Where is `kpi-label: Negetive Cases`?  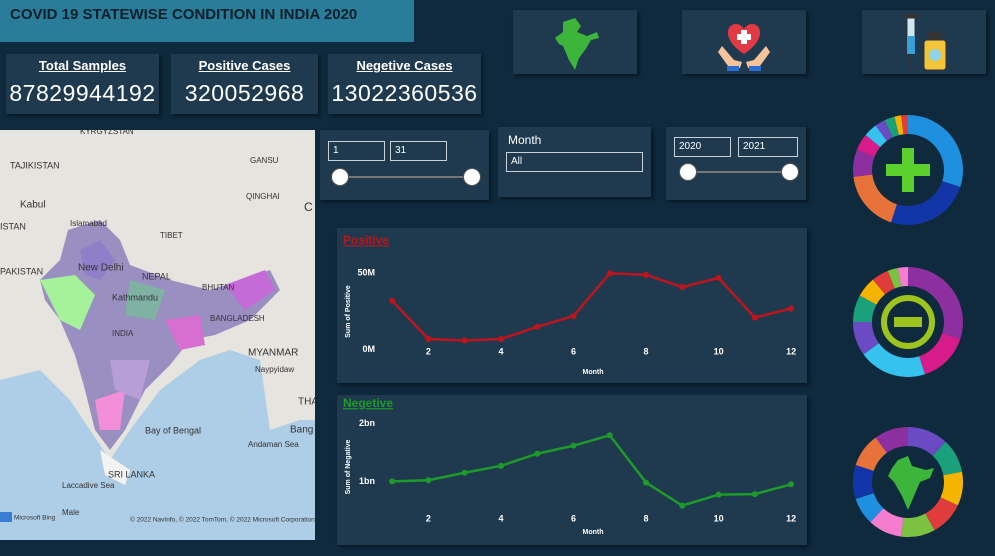 kpi-label: Negetive Cases is located at coordinates (404, 65).